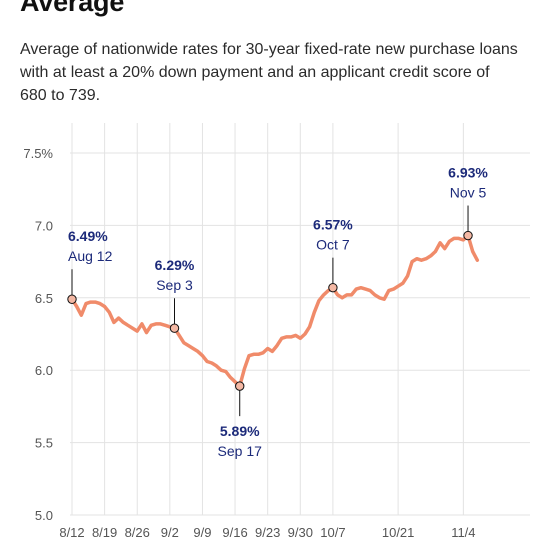  What do you see at coordinates (88, 236) in the screenshot?
I see `annotation-value: 6.49%` at bounding box center [88, 236].